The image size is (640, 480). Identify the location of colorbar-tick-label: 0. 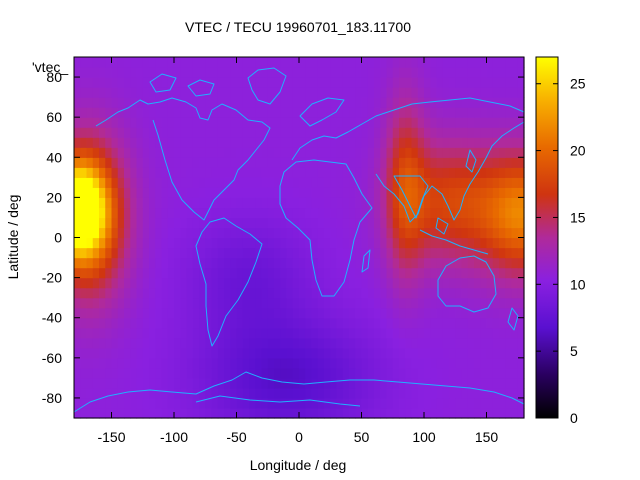
(574, 418).